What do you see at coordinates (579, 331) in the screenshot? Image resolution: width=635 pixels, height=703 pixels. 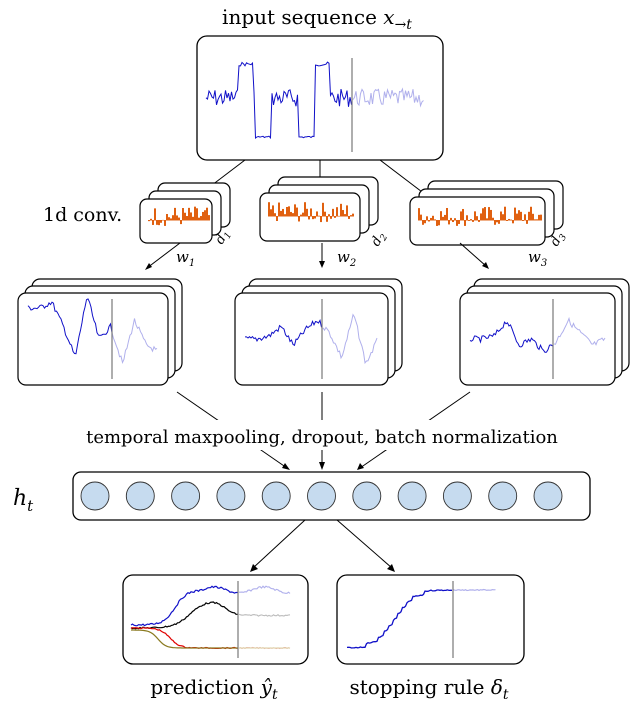 I see `feature-signal-future-line` at bounding box center [579, 331].